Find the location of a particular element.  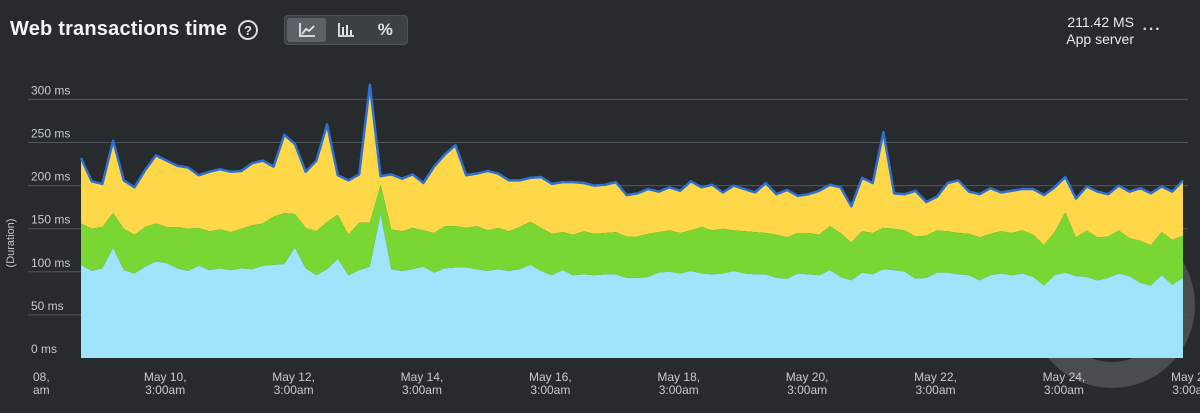

bar-chart-toggle is located at coordinates (345, 30).